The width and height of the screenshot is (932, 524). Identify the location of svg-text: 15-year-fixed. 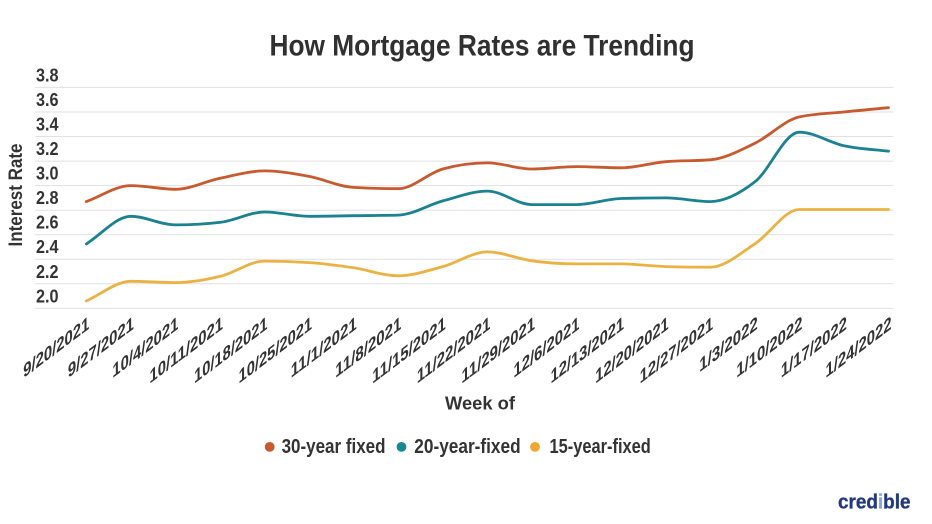
(600, 447).